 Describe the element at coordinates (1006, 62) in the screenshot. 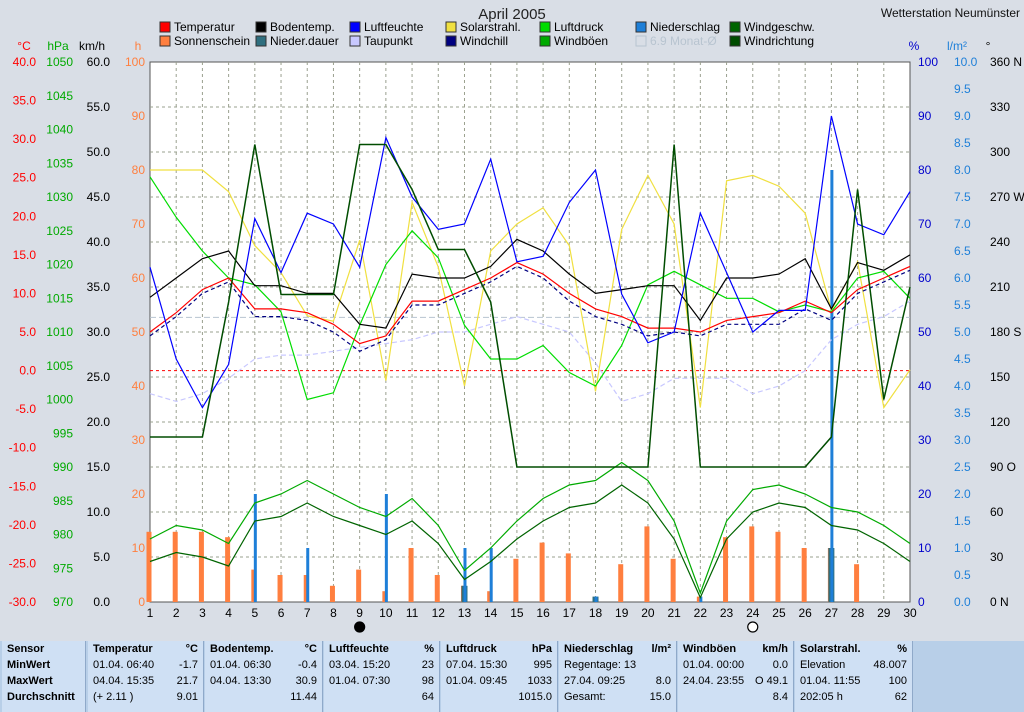

I see `direction-axis-tick: 360 N` at that location.